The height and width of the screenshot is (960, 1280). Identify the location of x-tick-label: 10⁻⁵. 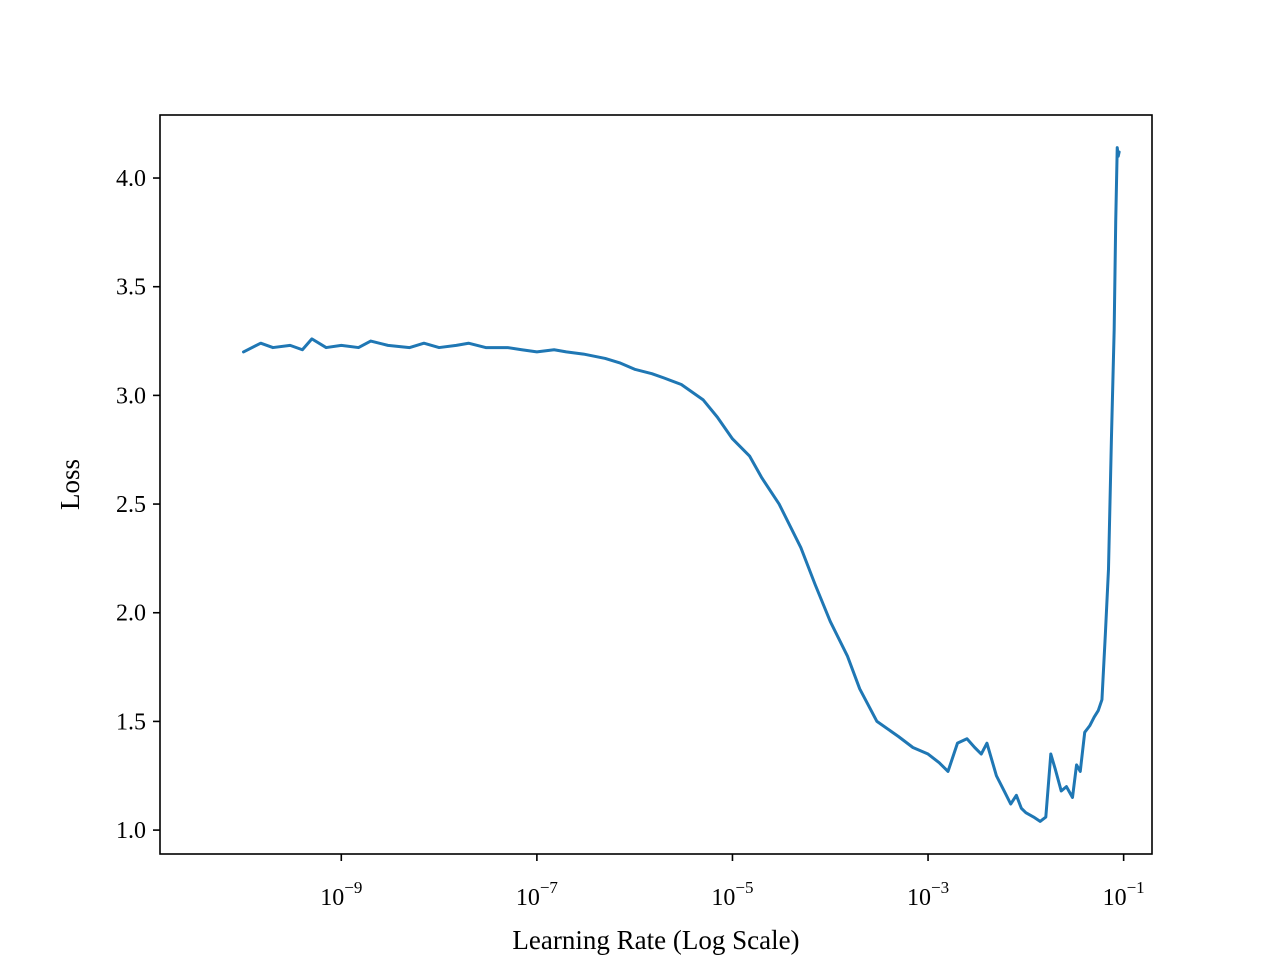
(732, 894).